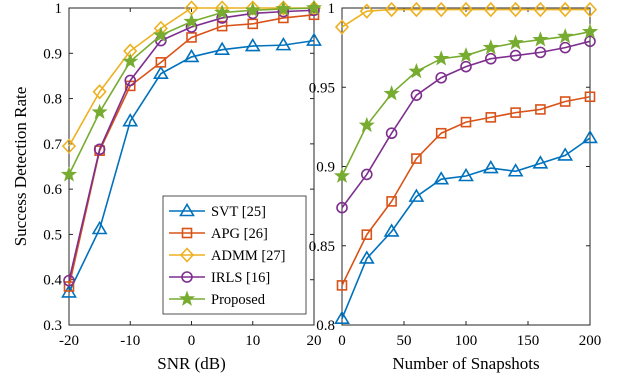  I want to click on x-axis-label: Number of Snapshots, so click(465, 363).